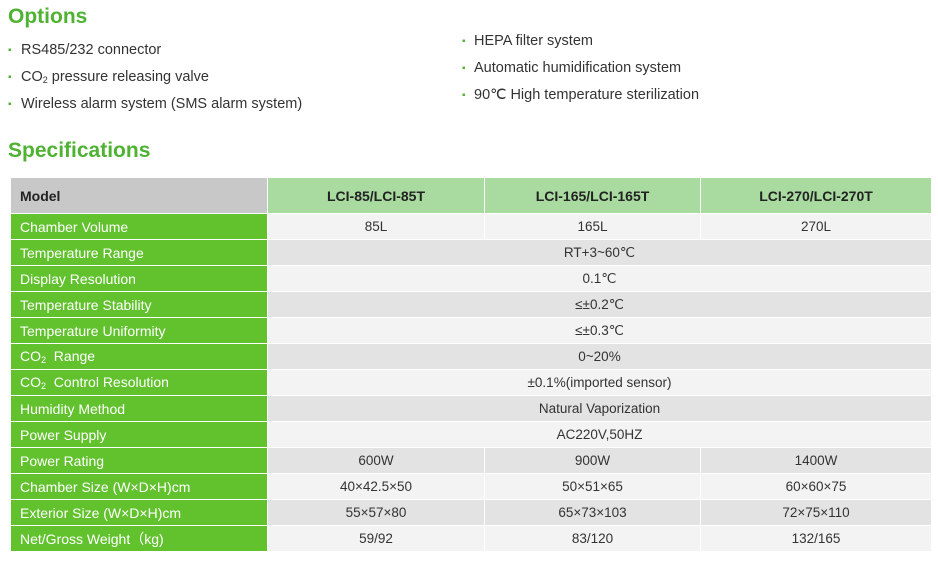 The width and height of the screenshot is (938, 568). I want to click on table-cell: 40×42.5×50, so click(376, 486).